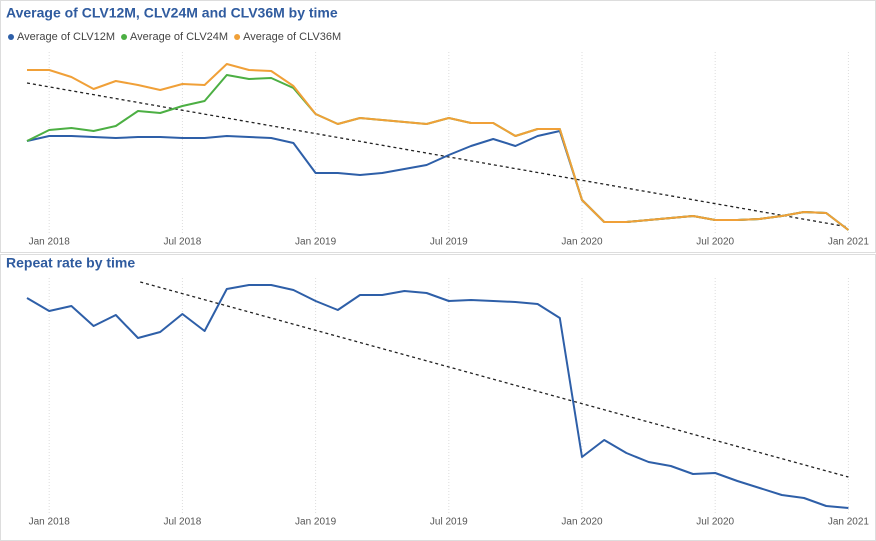 The width and height of the screenshot is (876, 541). What do you see at coordinates (292, 37) in the screenshot?
I see `legend-label: Average of CLV36M` at bounding box center [292, 37].